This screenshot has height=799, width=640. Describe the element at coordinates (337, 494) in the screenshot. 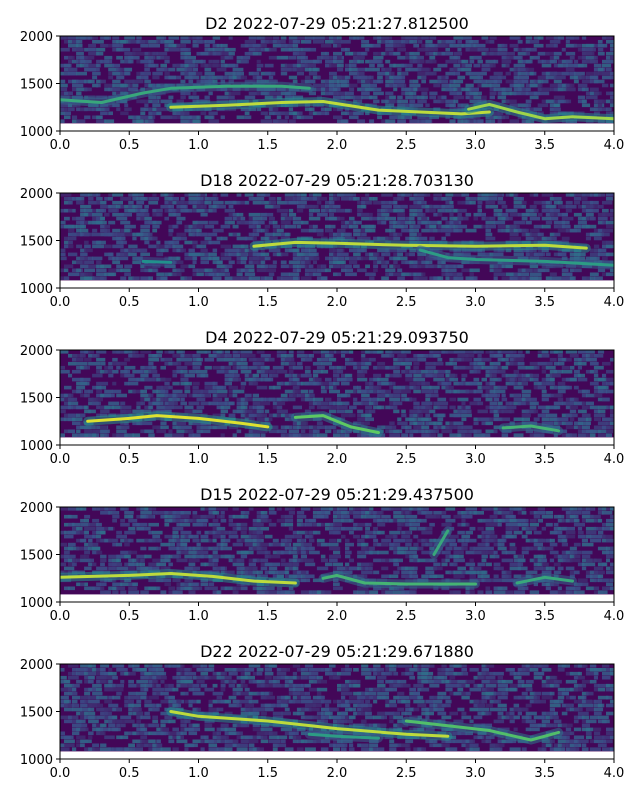

I see `panel-title: D15 2022-07-29 05:21:29.437500` at that location.